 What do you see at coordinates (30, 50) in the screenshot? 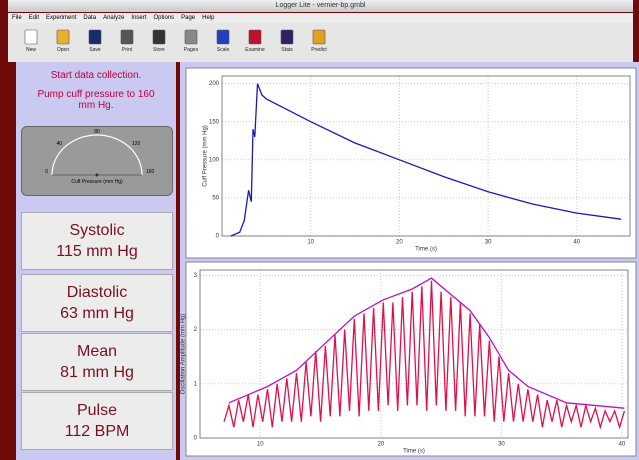
I see `tool-label: New` at bounding box center [30, 50].